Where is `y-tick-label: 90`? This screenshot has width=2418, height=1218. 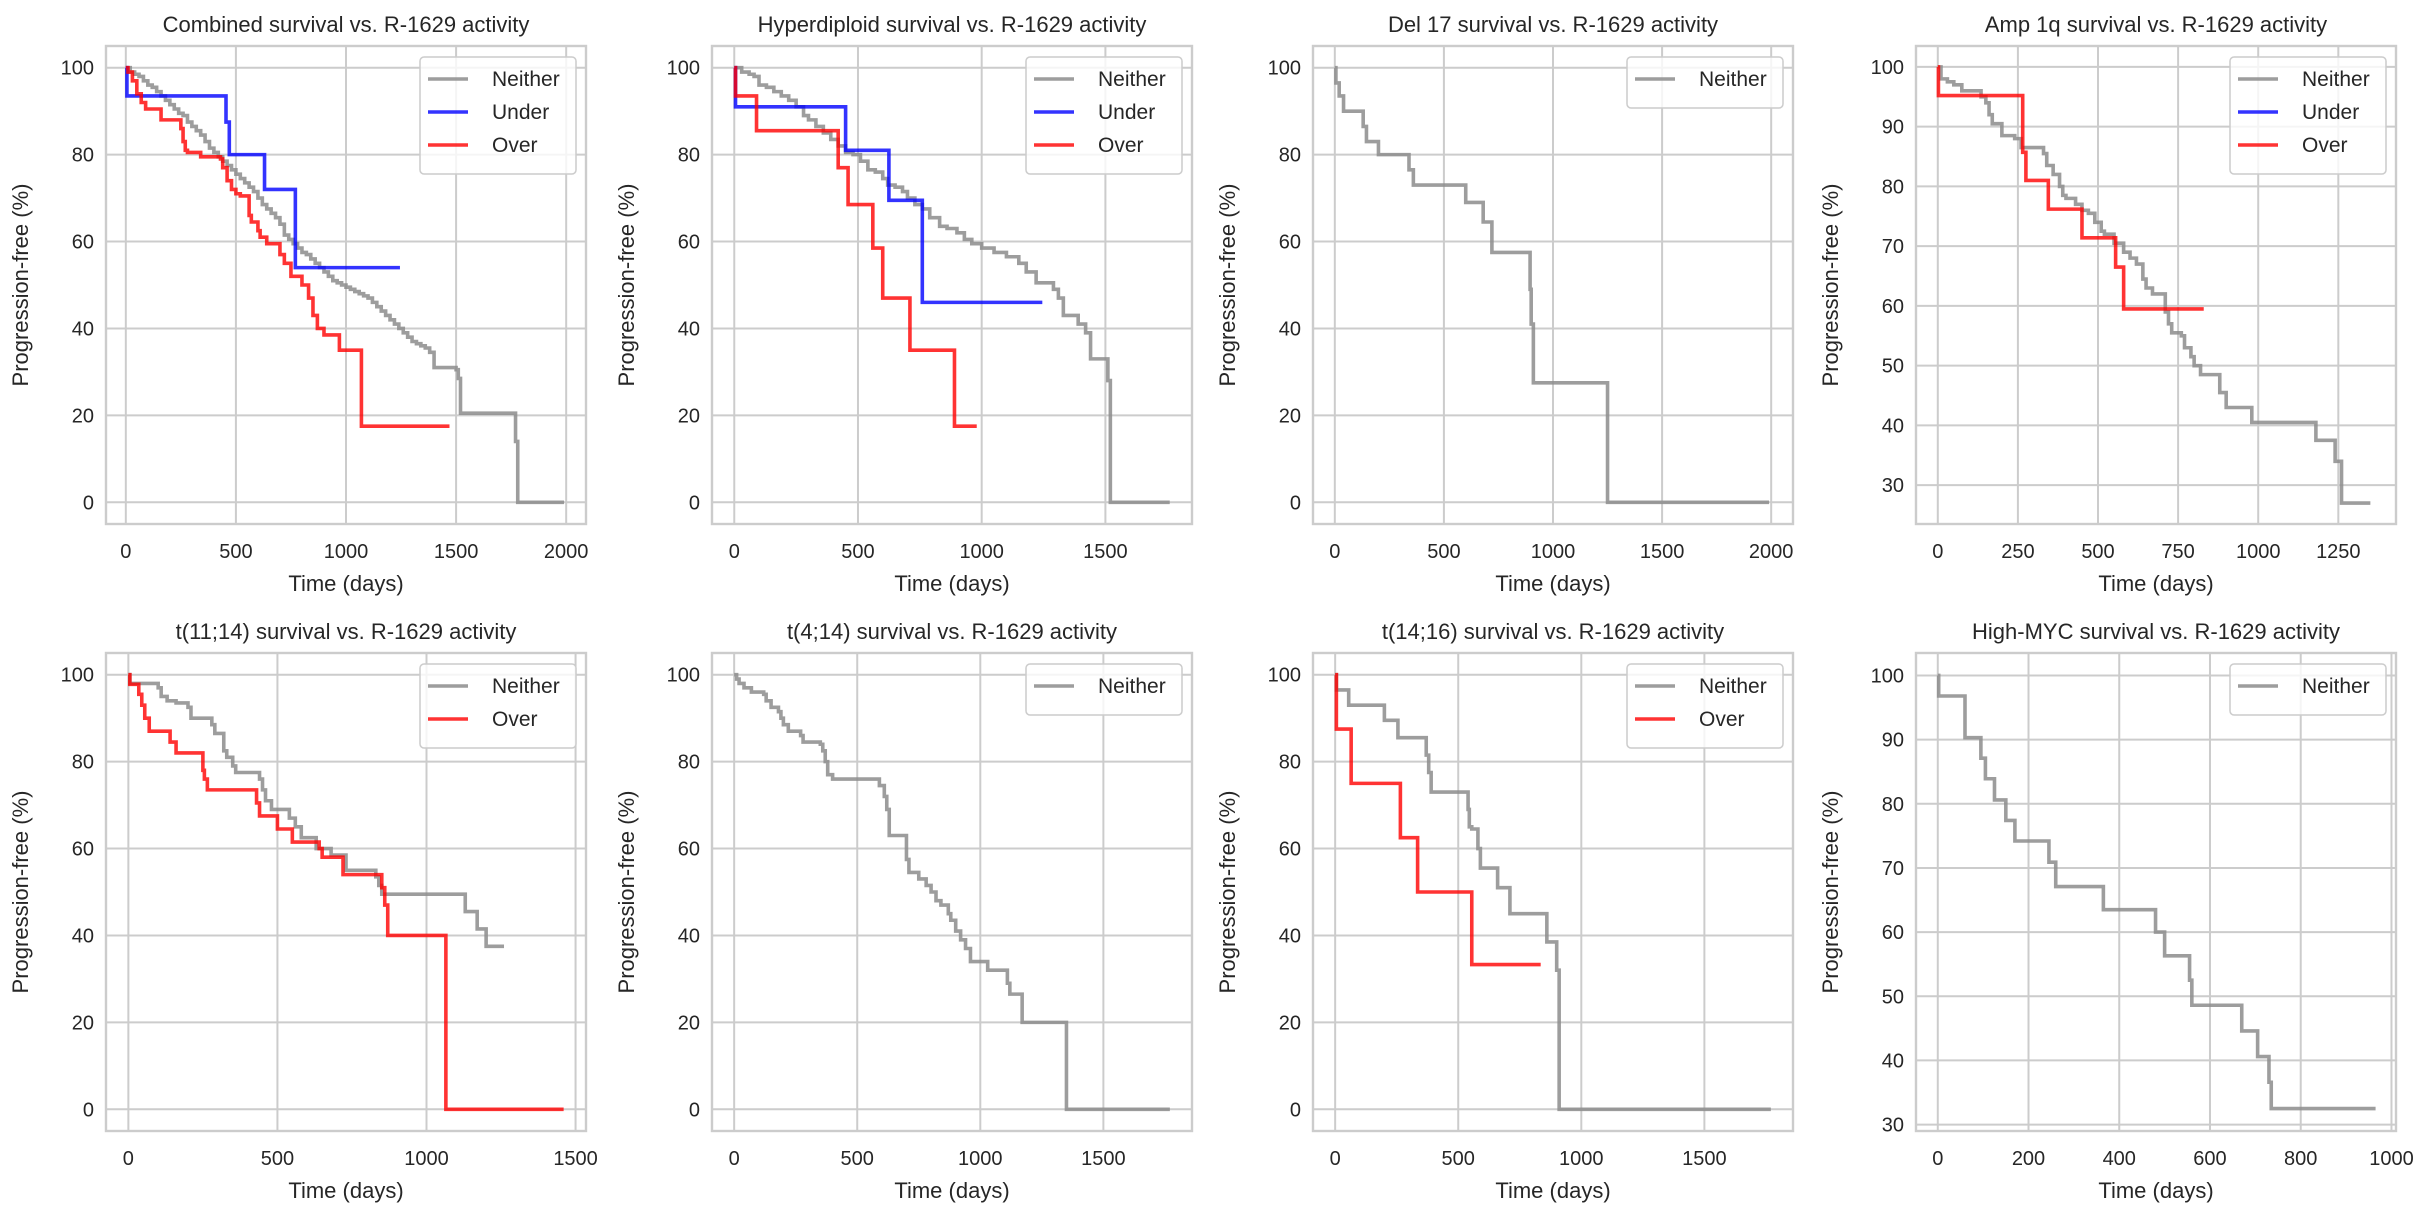
y-tick-label: 90 is located at coordinates (1893, 741).